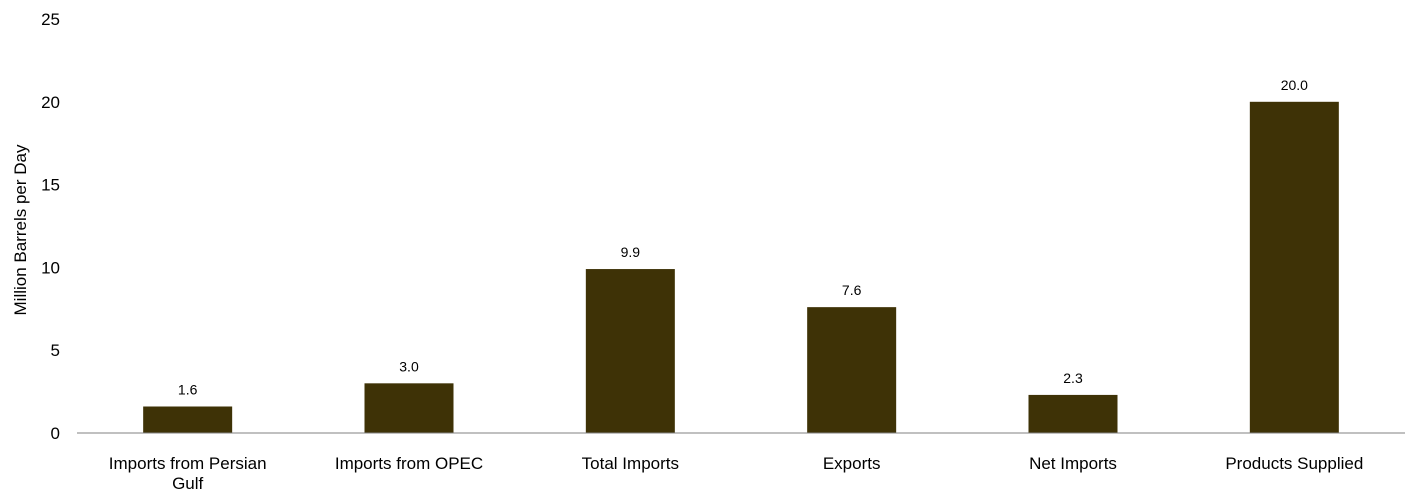  What do you see at coordinates (1294, 463) in the screenshot?
I see `x-tick-label: Products Supplied` at bounding box center [1294, 463].